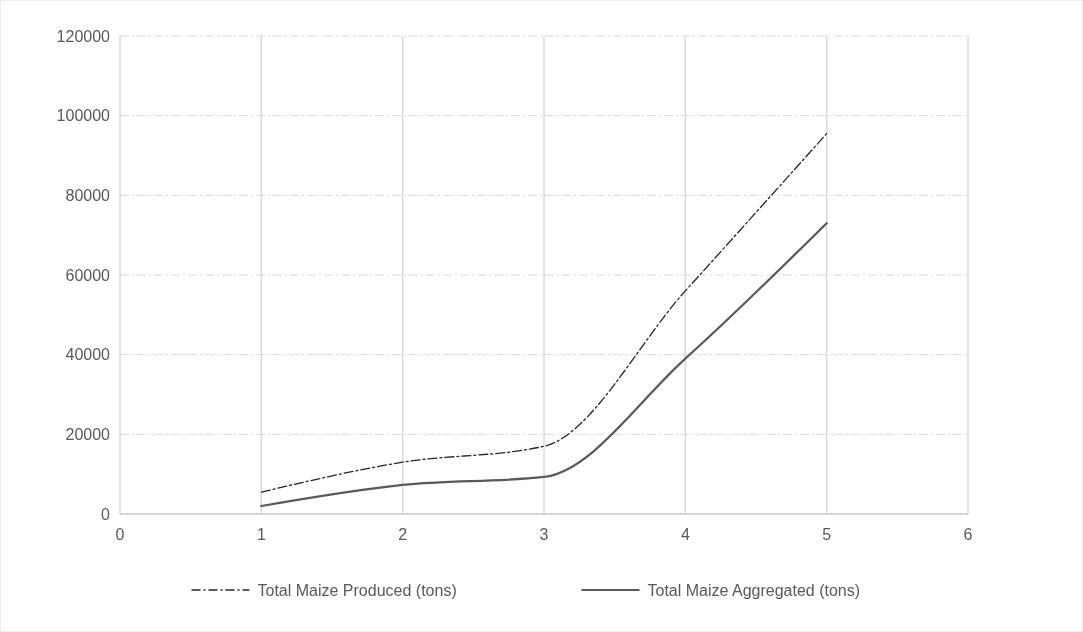 The image size is (1083, 632). What do you see at coordinates (403, 534) in the screenshot?
I see `x-tick-label: 2` at bounding box center [403, 534].